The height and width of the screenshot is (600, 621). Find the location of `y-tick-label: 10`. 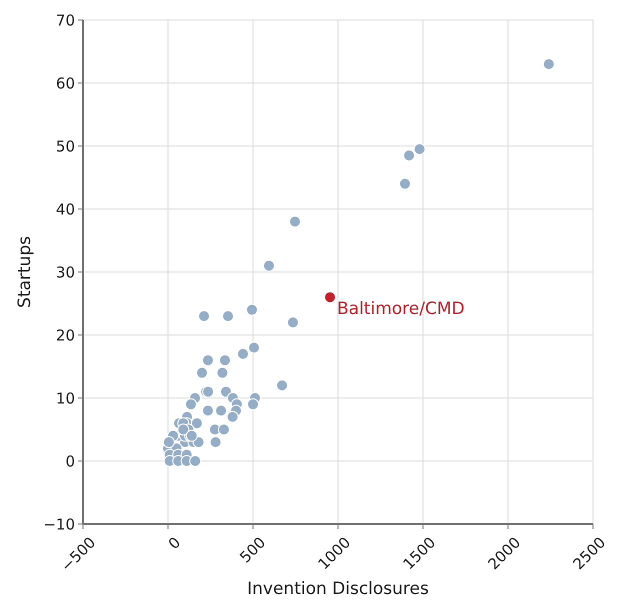

y-tick-label: 10 is located at coordinates (65, 398).